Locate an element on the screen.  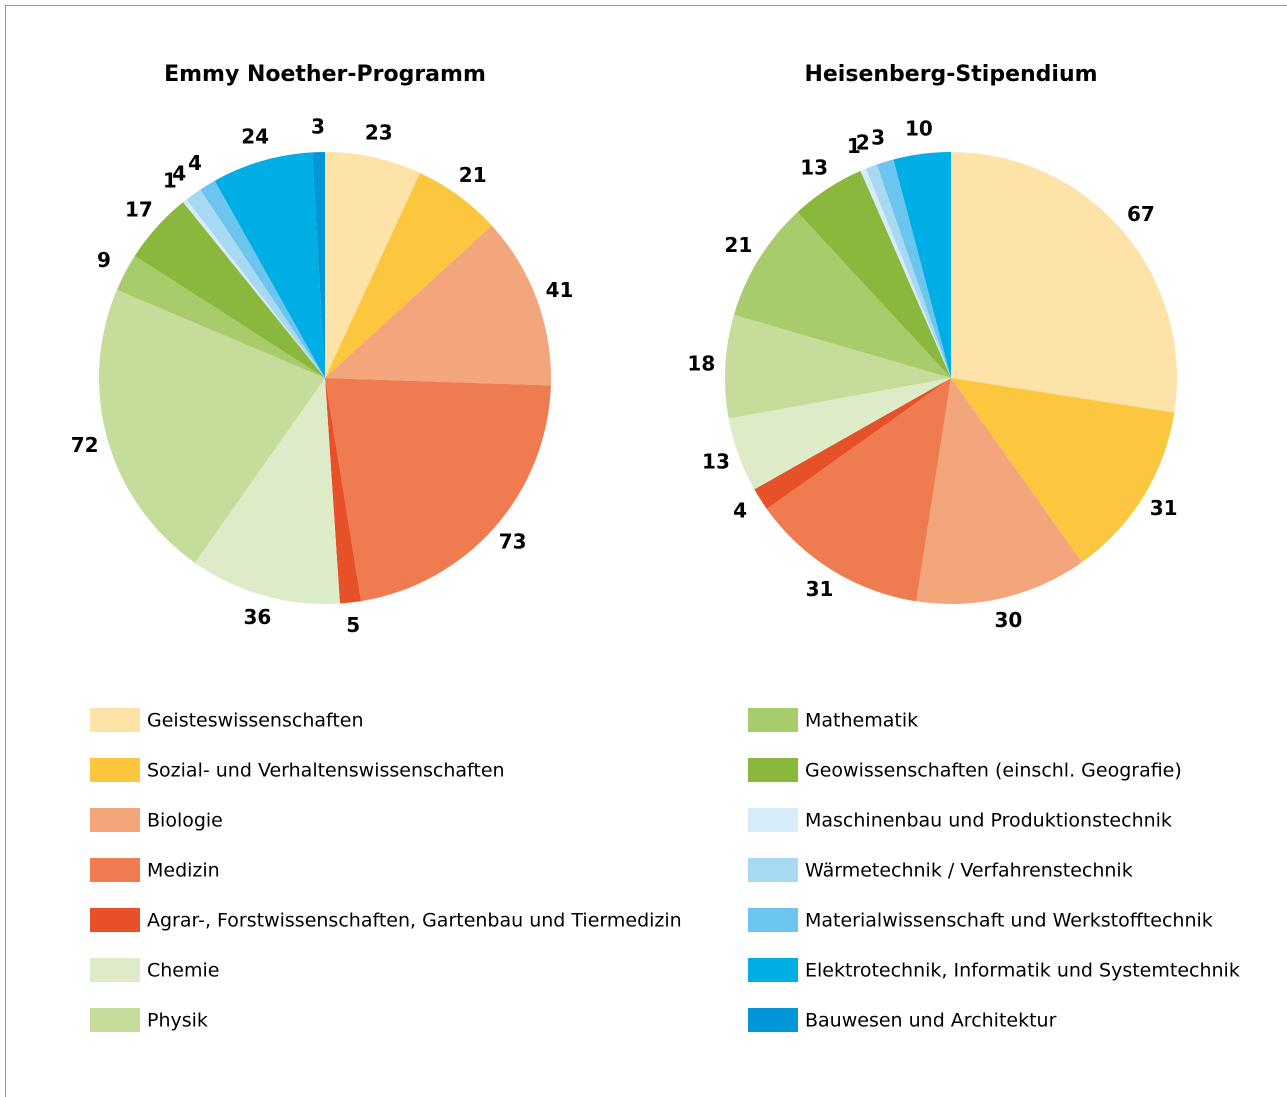
data-label: 73 is located at coordinates (513, 542).